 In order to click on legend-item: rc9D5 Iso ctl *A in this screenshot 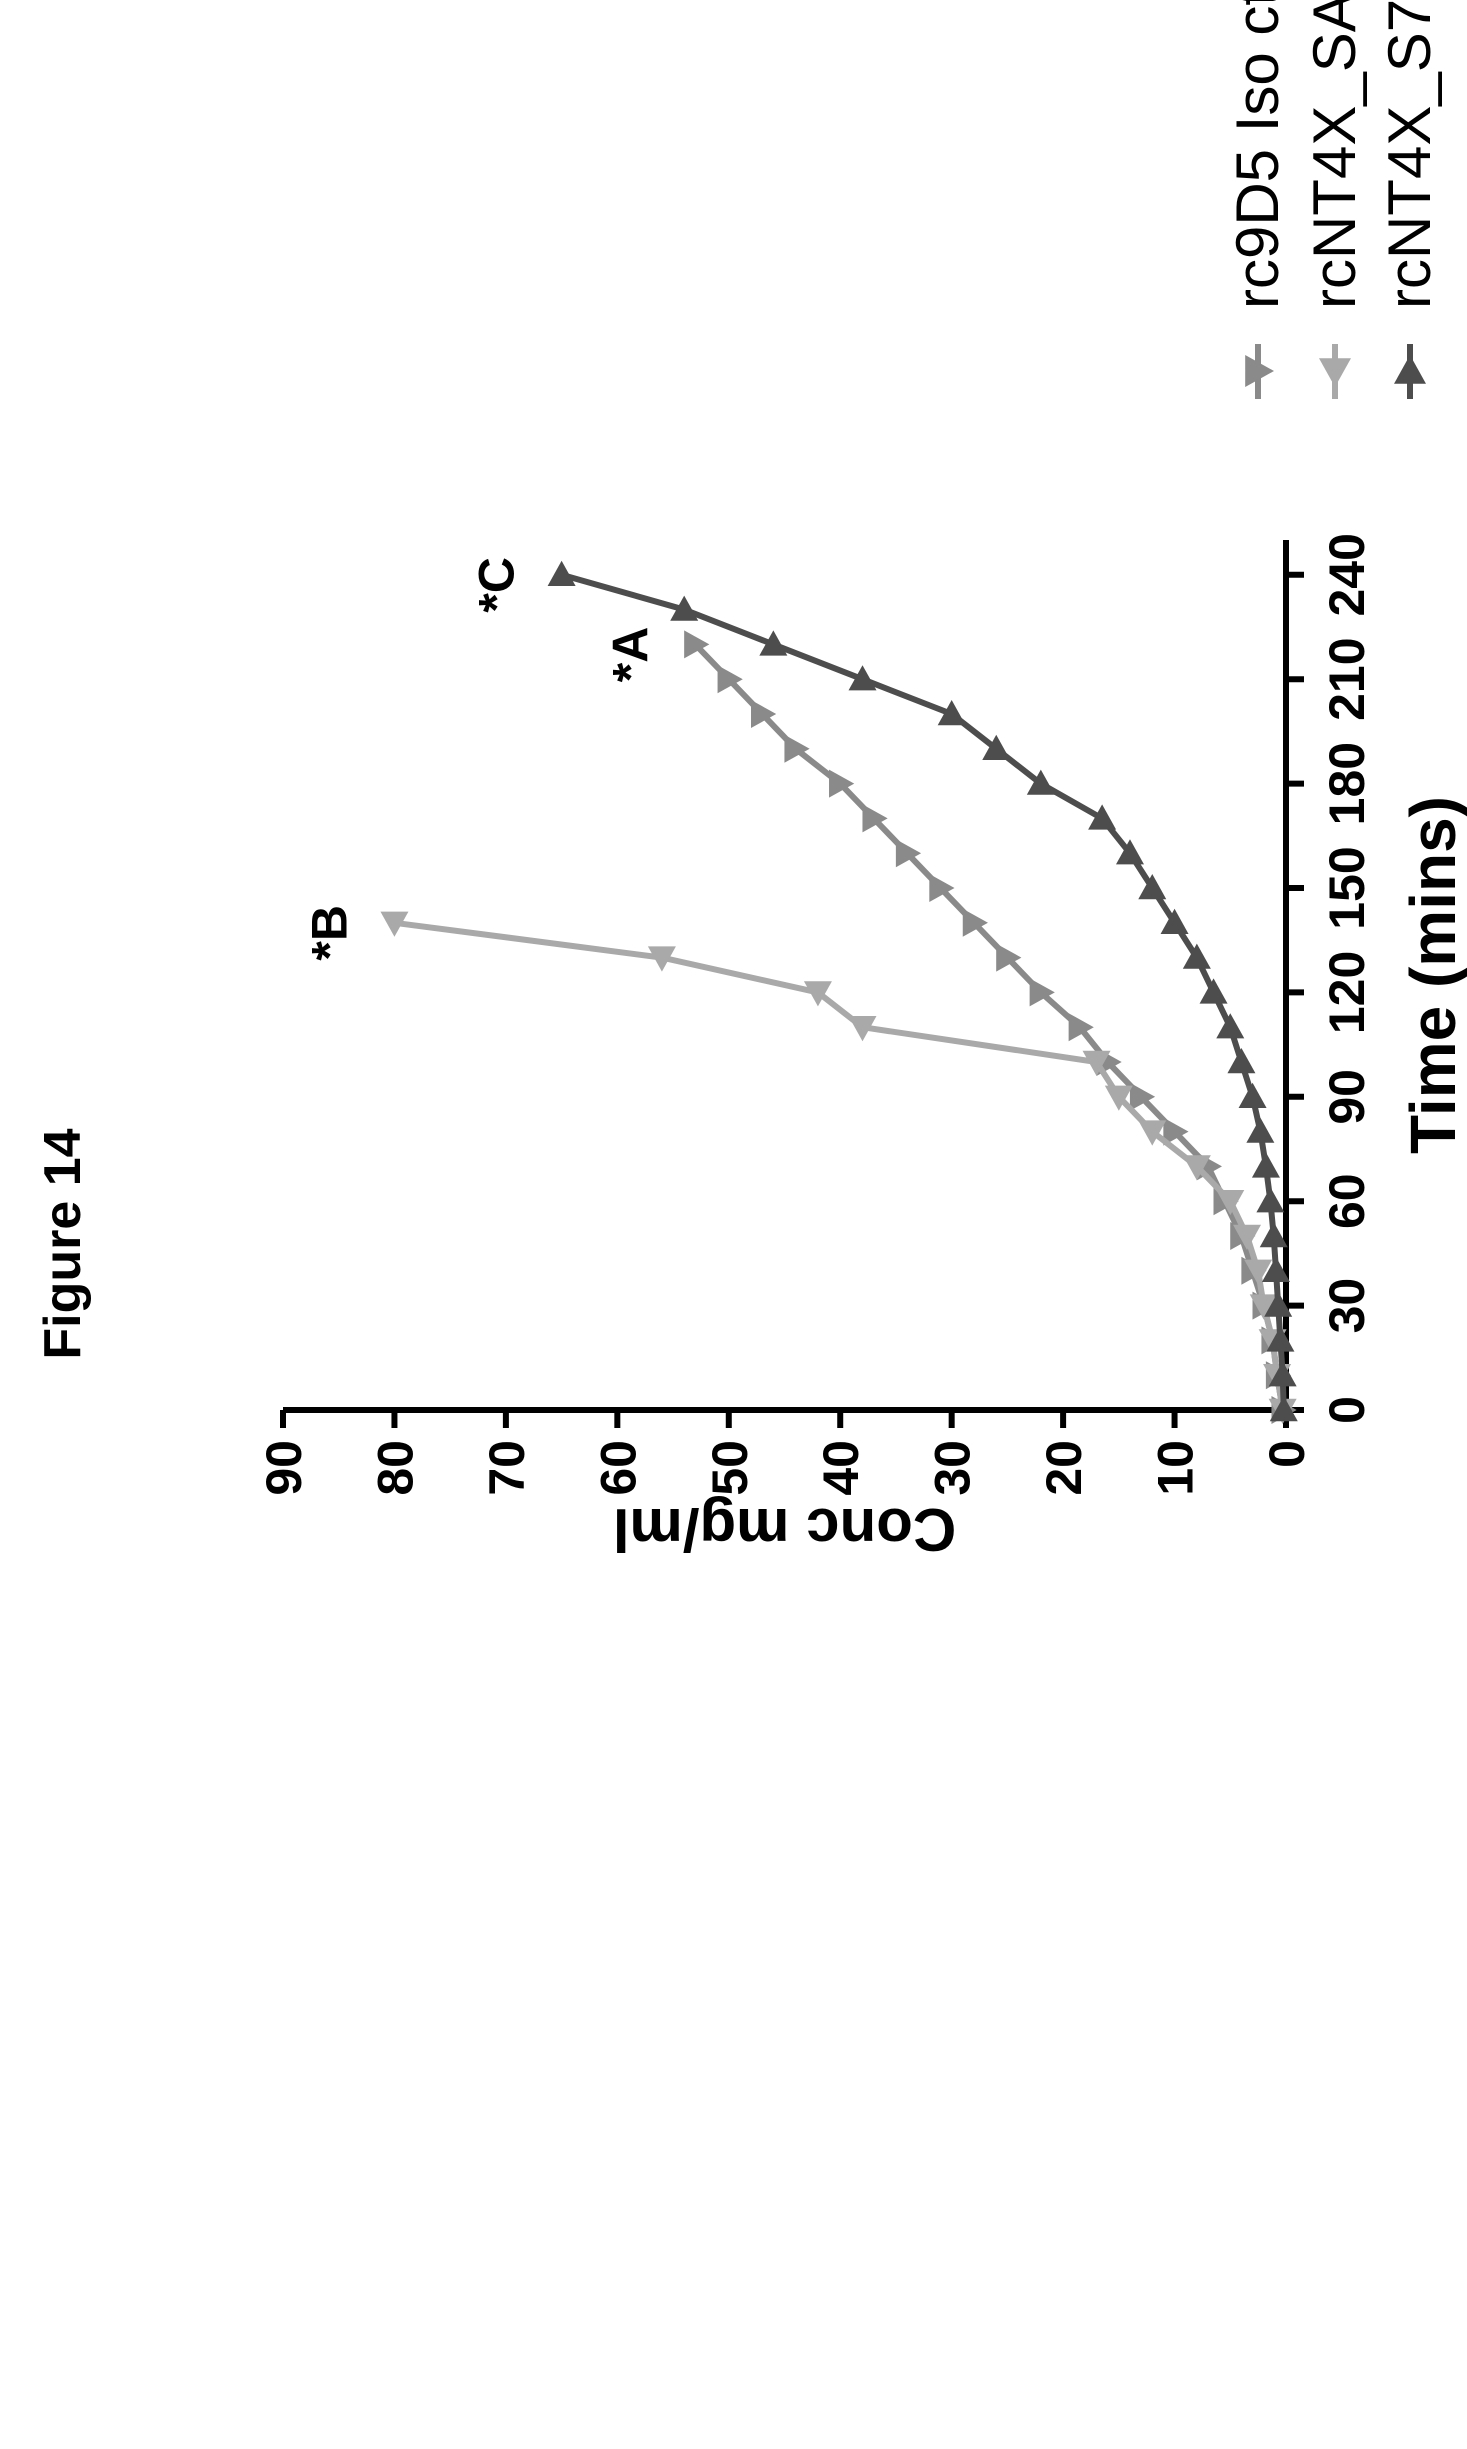, I will do `click(1255, 199)`.